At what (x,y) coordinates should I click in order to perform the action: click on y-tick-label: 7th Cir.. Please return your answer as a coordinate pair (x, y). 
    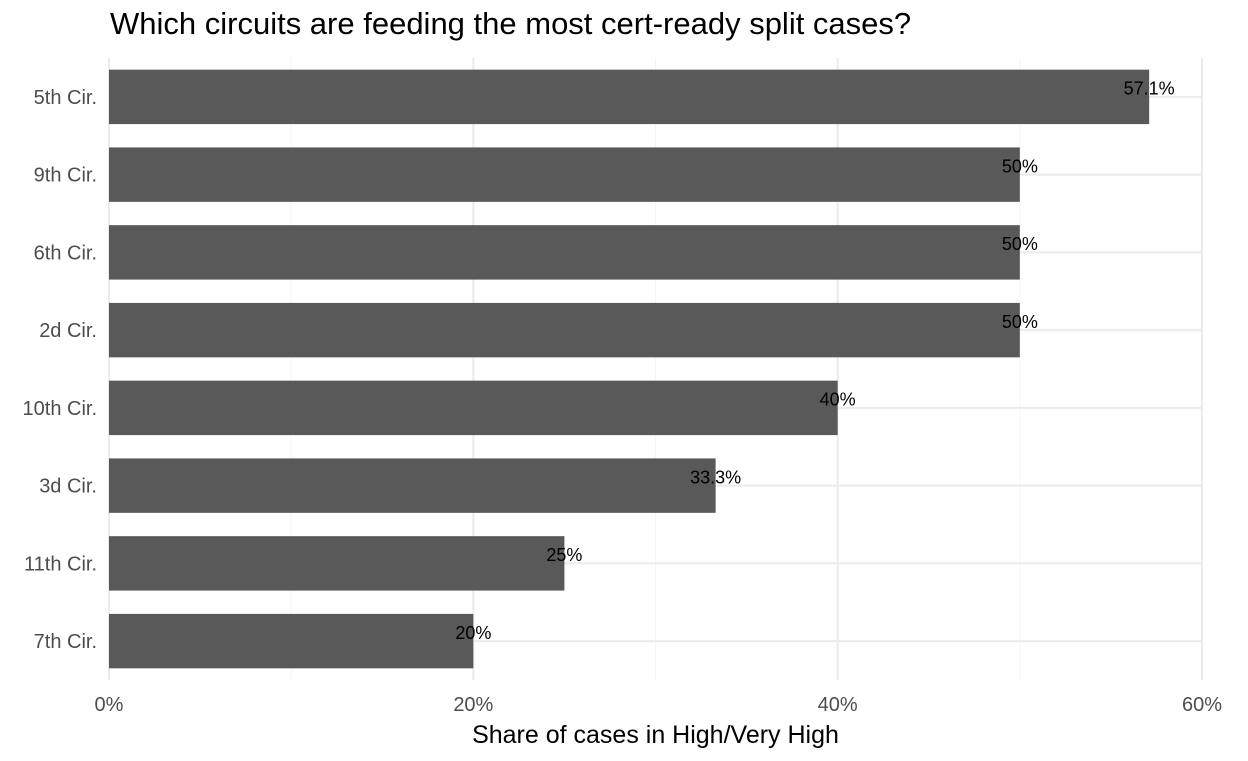
    Looking at the image, I should click on (65, 642).